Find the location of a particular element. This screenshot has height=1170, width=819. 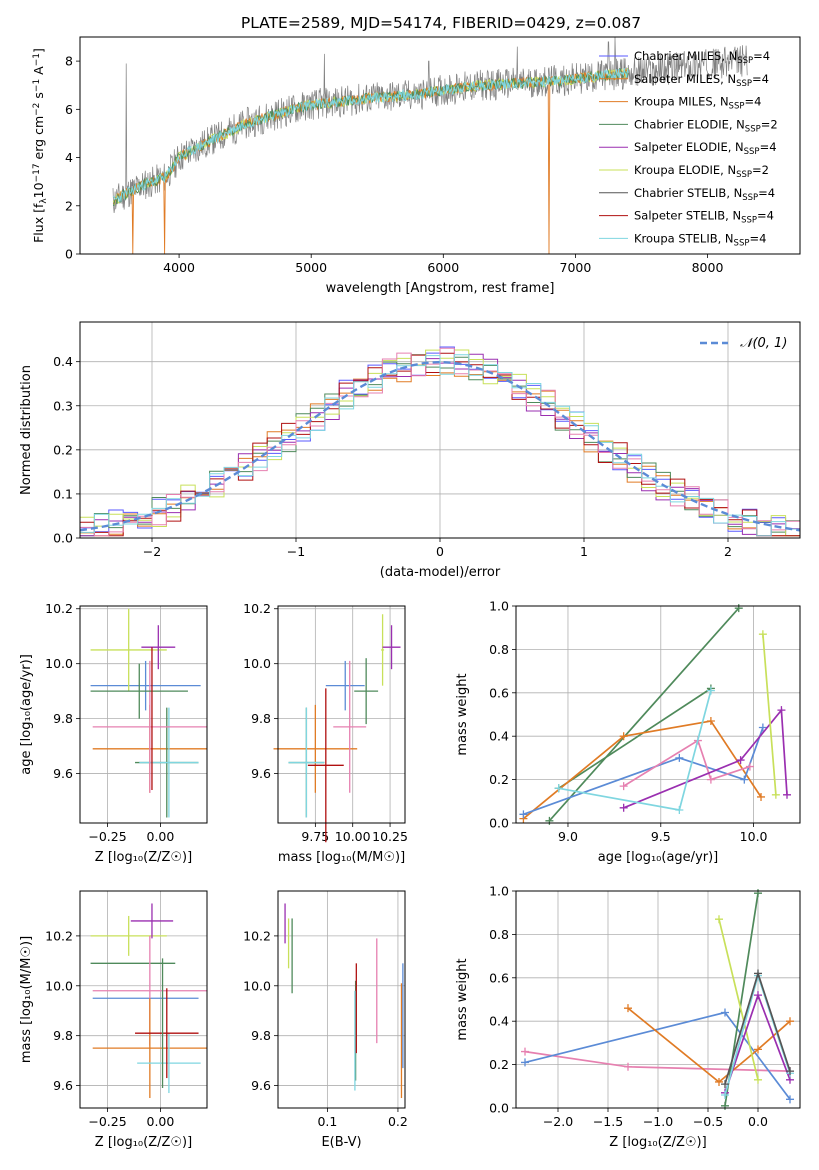

x-tick-label: 6000 is located at coordinates (443, 267).